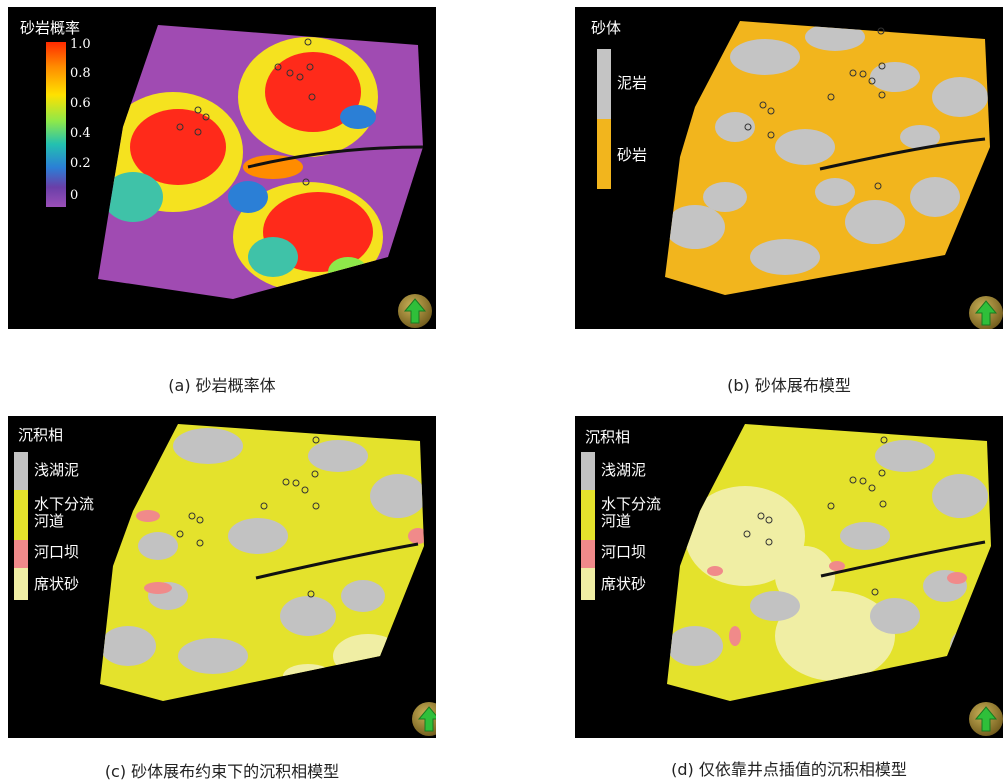  I want to click on panel-c-facies-patches, so click(262, 558).